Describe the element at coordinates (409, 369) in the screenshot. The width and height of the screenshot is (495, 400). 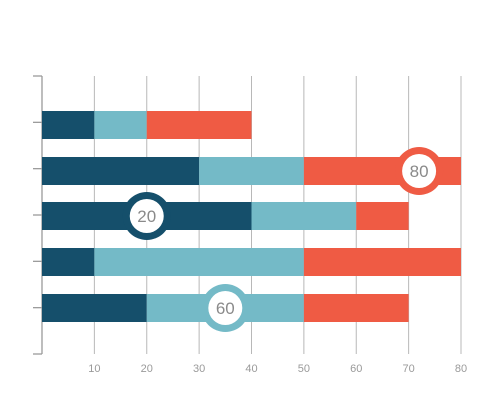
I see `x-tick-label: 70` at that location.